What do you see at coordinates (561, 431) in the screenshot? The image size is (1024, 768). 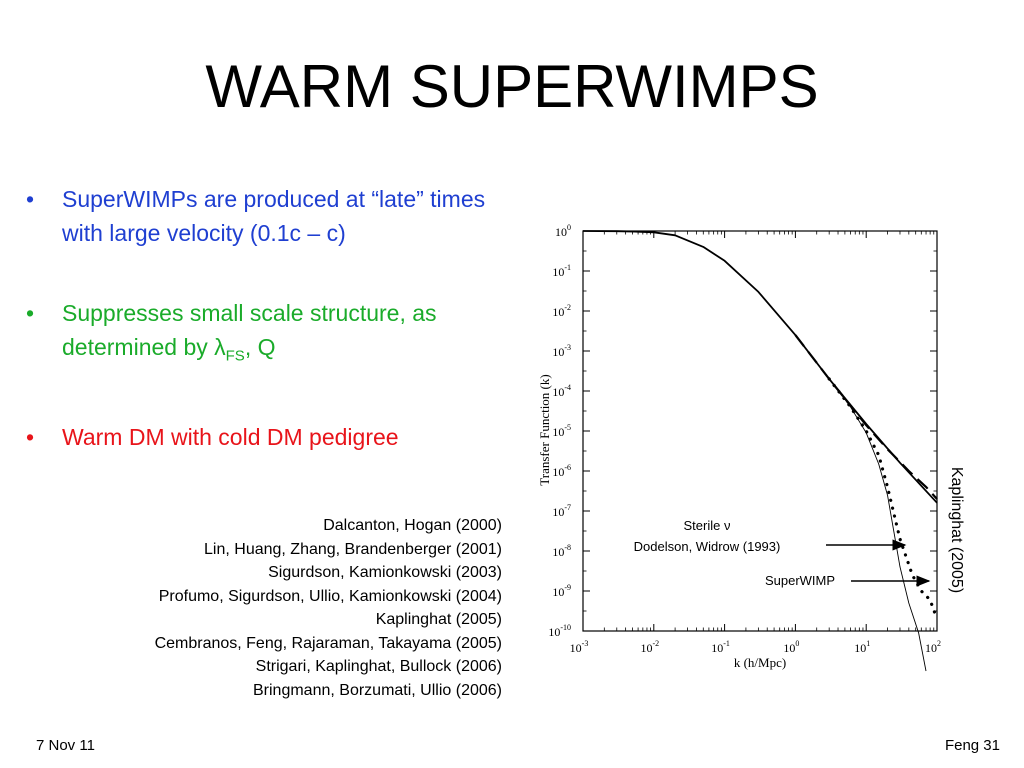 I see `y-tick-label: 10⁻⁵` at bounding box center [561, 431].